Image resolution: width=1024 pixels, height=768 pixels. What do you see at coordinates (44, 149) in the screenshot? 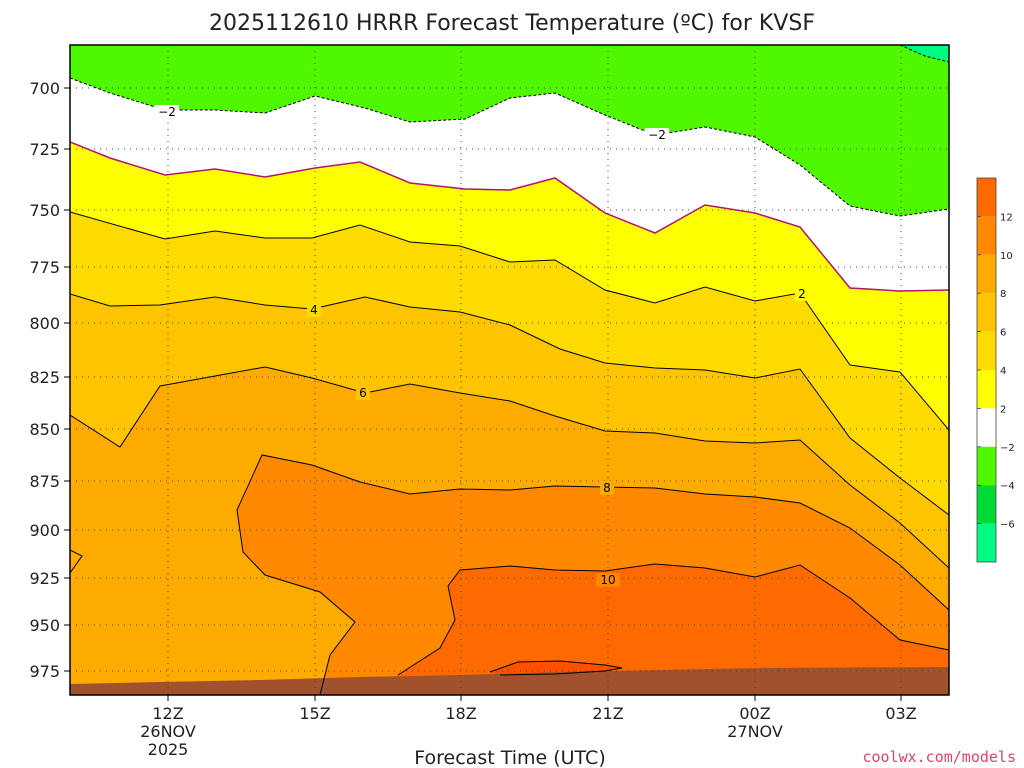
I see `y-tick-725: 725` at bounding box center [44, 149].